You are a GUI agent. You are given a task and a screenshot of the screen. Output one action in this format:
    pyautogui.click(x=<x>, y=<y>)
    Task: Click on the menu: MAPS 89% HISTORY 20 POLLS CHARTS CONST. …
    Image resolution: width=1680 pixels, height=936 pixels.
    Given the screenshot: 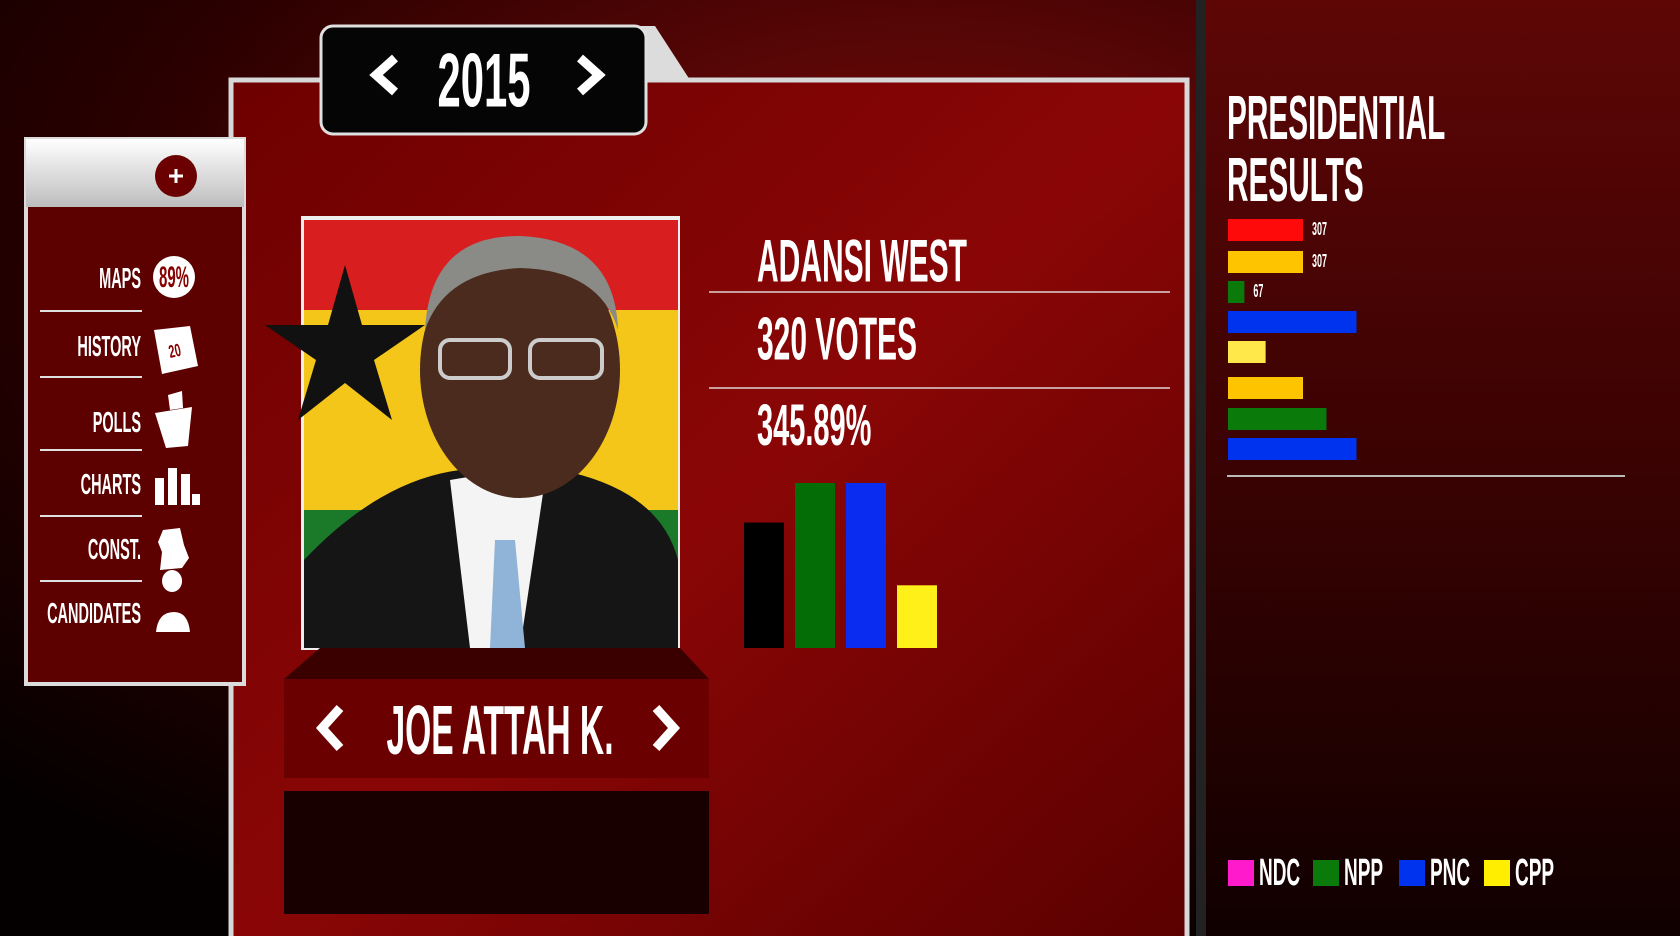 What is the action you would take?
    pyautogui.click(x=120, y=444)
    